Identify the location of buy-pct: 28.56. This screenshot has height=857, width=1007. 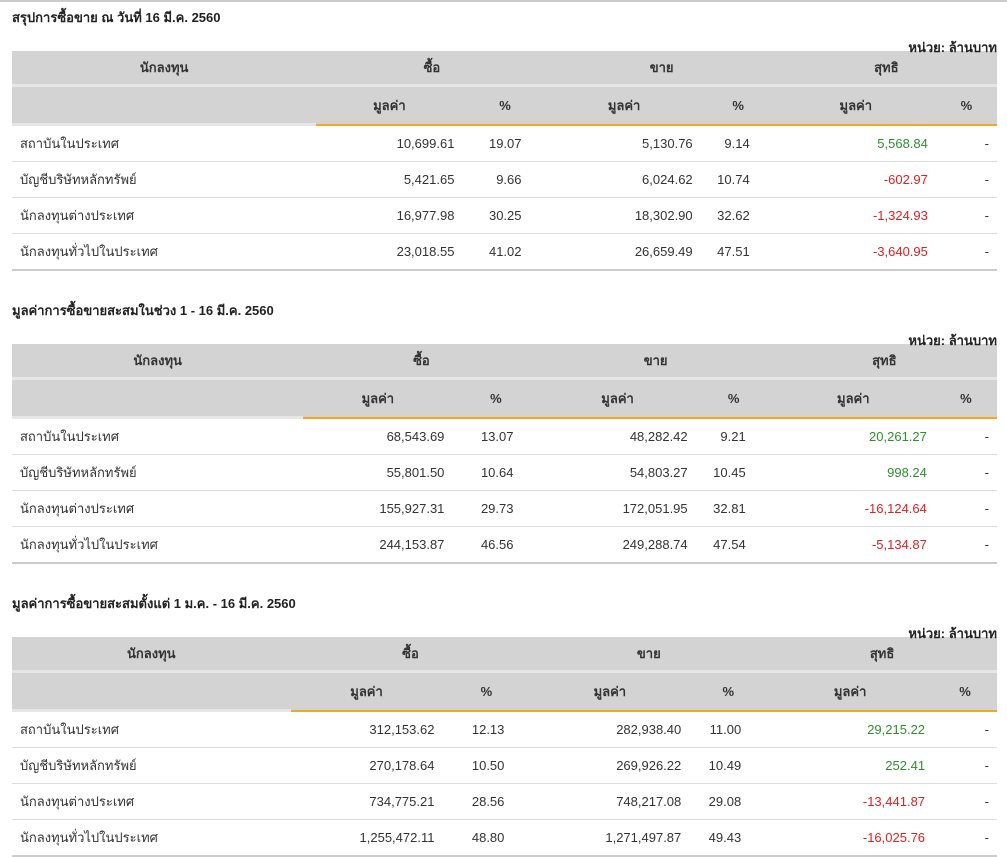
(486, 801).